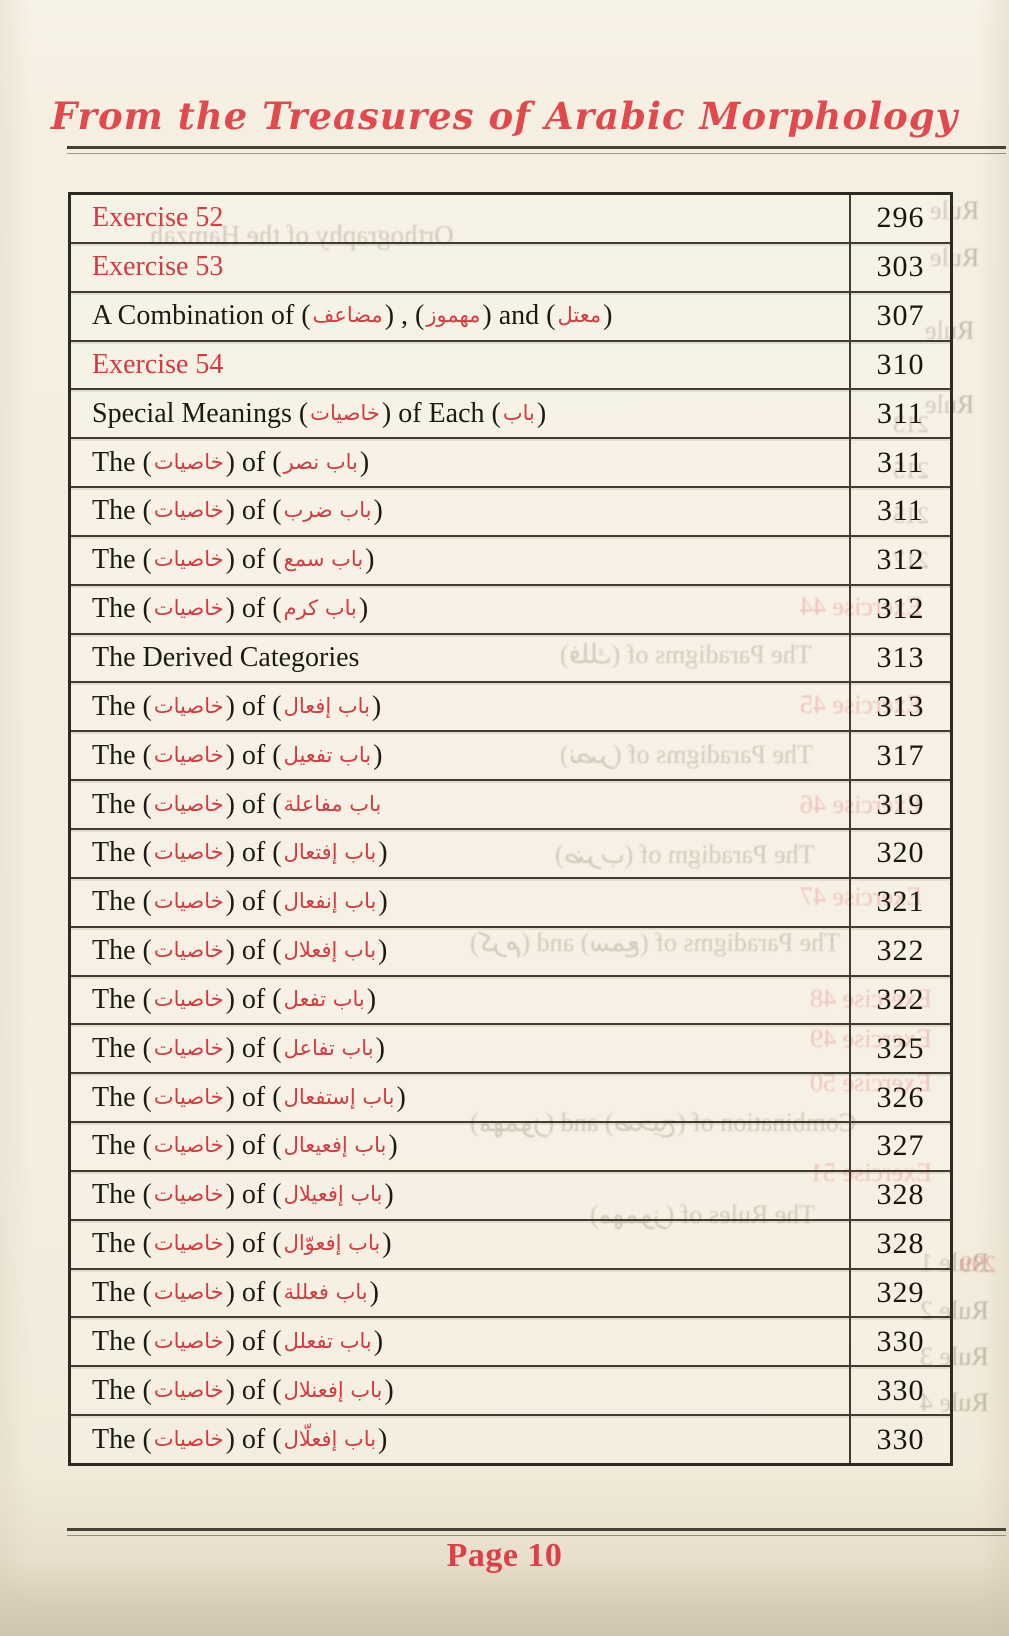 This screenshot has height=1636, width=1009. What do you see at coordinates (510, 950) in the screenshot?
I see `table-row: The (خاصيات) of (باب إفعلال) 322` at bounding box center [510, 950].